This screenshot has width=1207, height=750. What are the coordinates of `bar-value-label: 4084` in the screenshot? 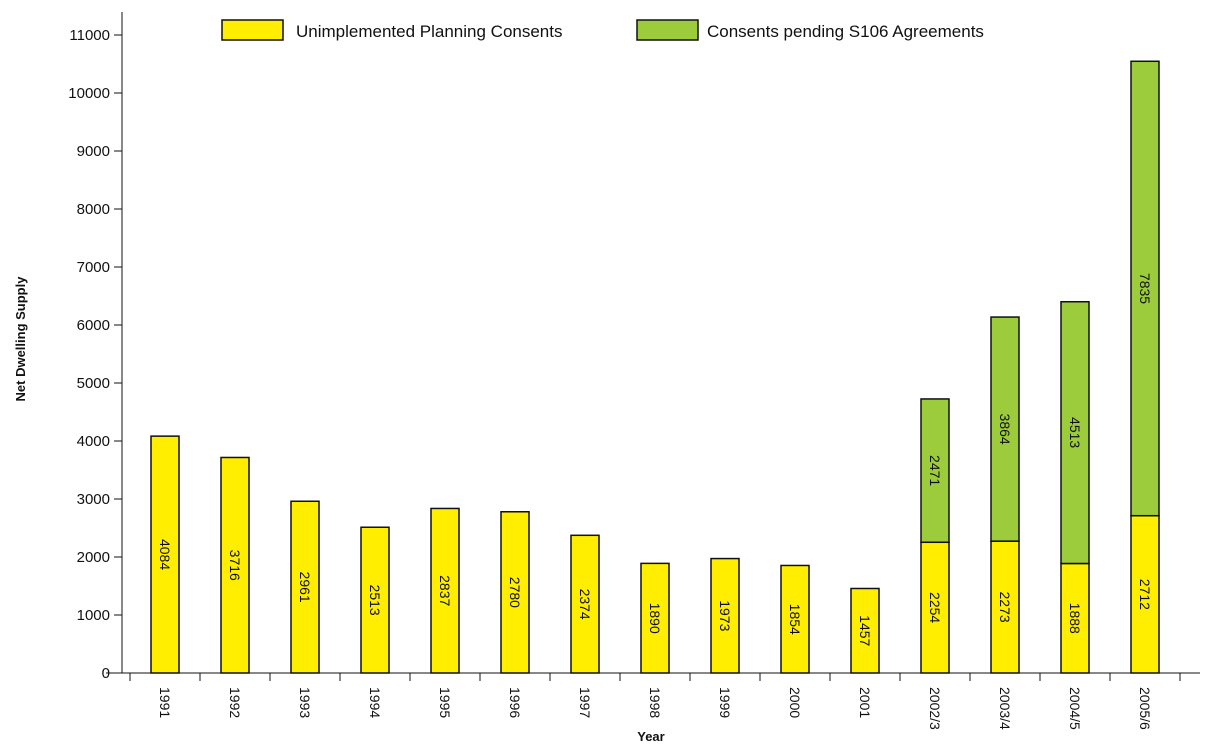 It's located at (165, 554).